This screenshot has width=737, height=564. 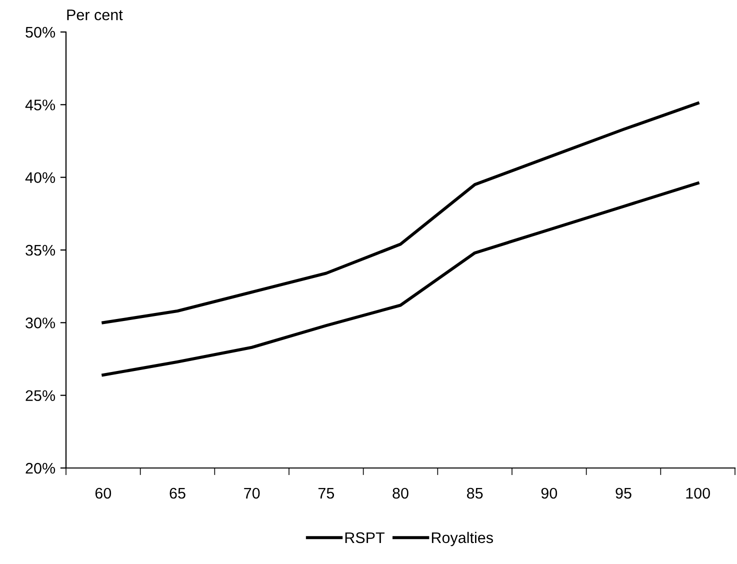 I want to click on x-tick-label: 70, so click(x=252, y=493).